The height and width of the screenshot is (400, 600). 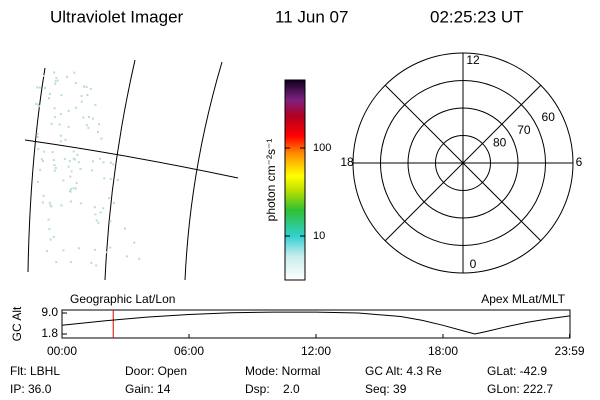 I want to click on status-field: Dsp: 2.0, so click(x=272, y=389).